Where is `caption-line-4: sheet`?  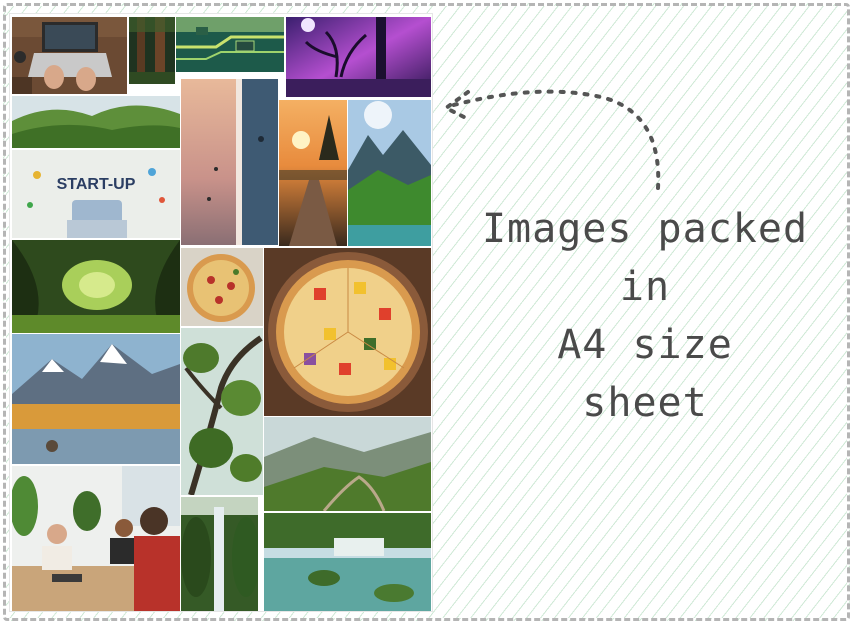
caption-line-4: sheet is located at coordinates (645, 403).